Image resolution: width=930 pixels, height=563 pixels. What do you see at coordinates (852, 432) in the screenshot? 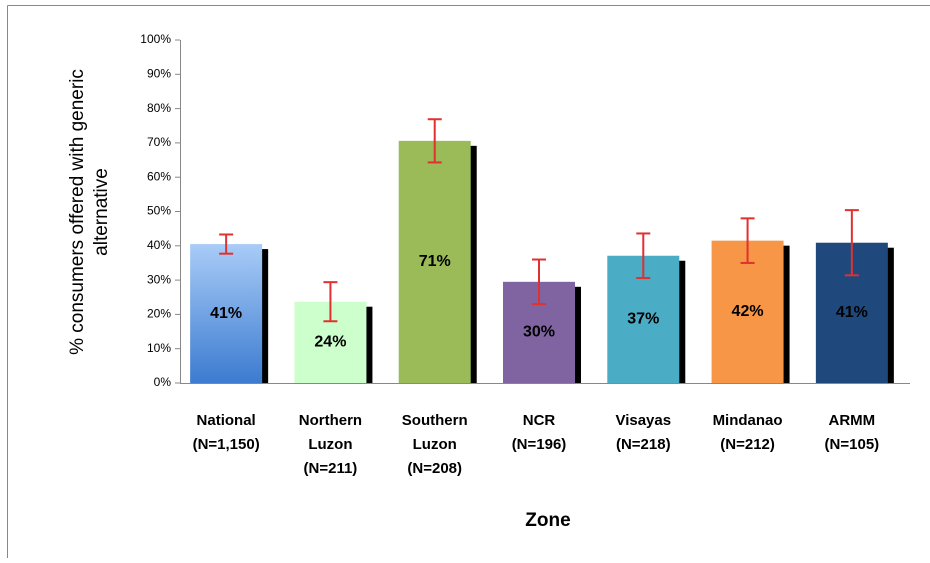
I see `x-tick-label: ARMM (N=105)` at bounding box center [852, 432].